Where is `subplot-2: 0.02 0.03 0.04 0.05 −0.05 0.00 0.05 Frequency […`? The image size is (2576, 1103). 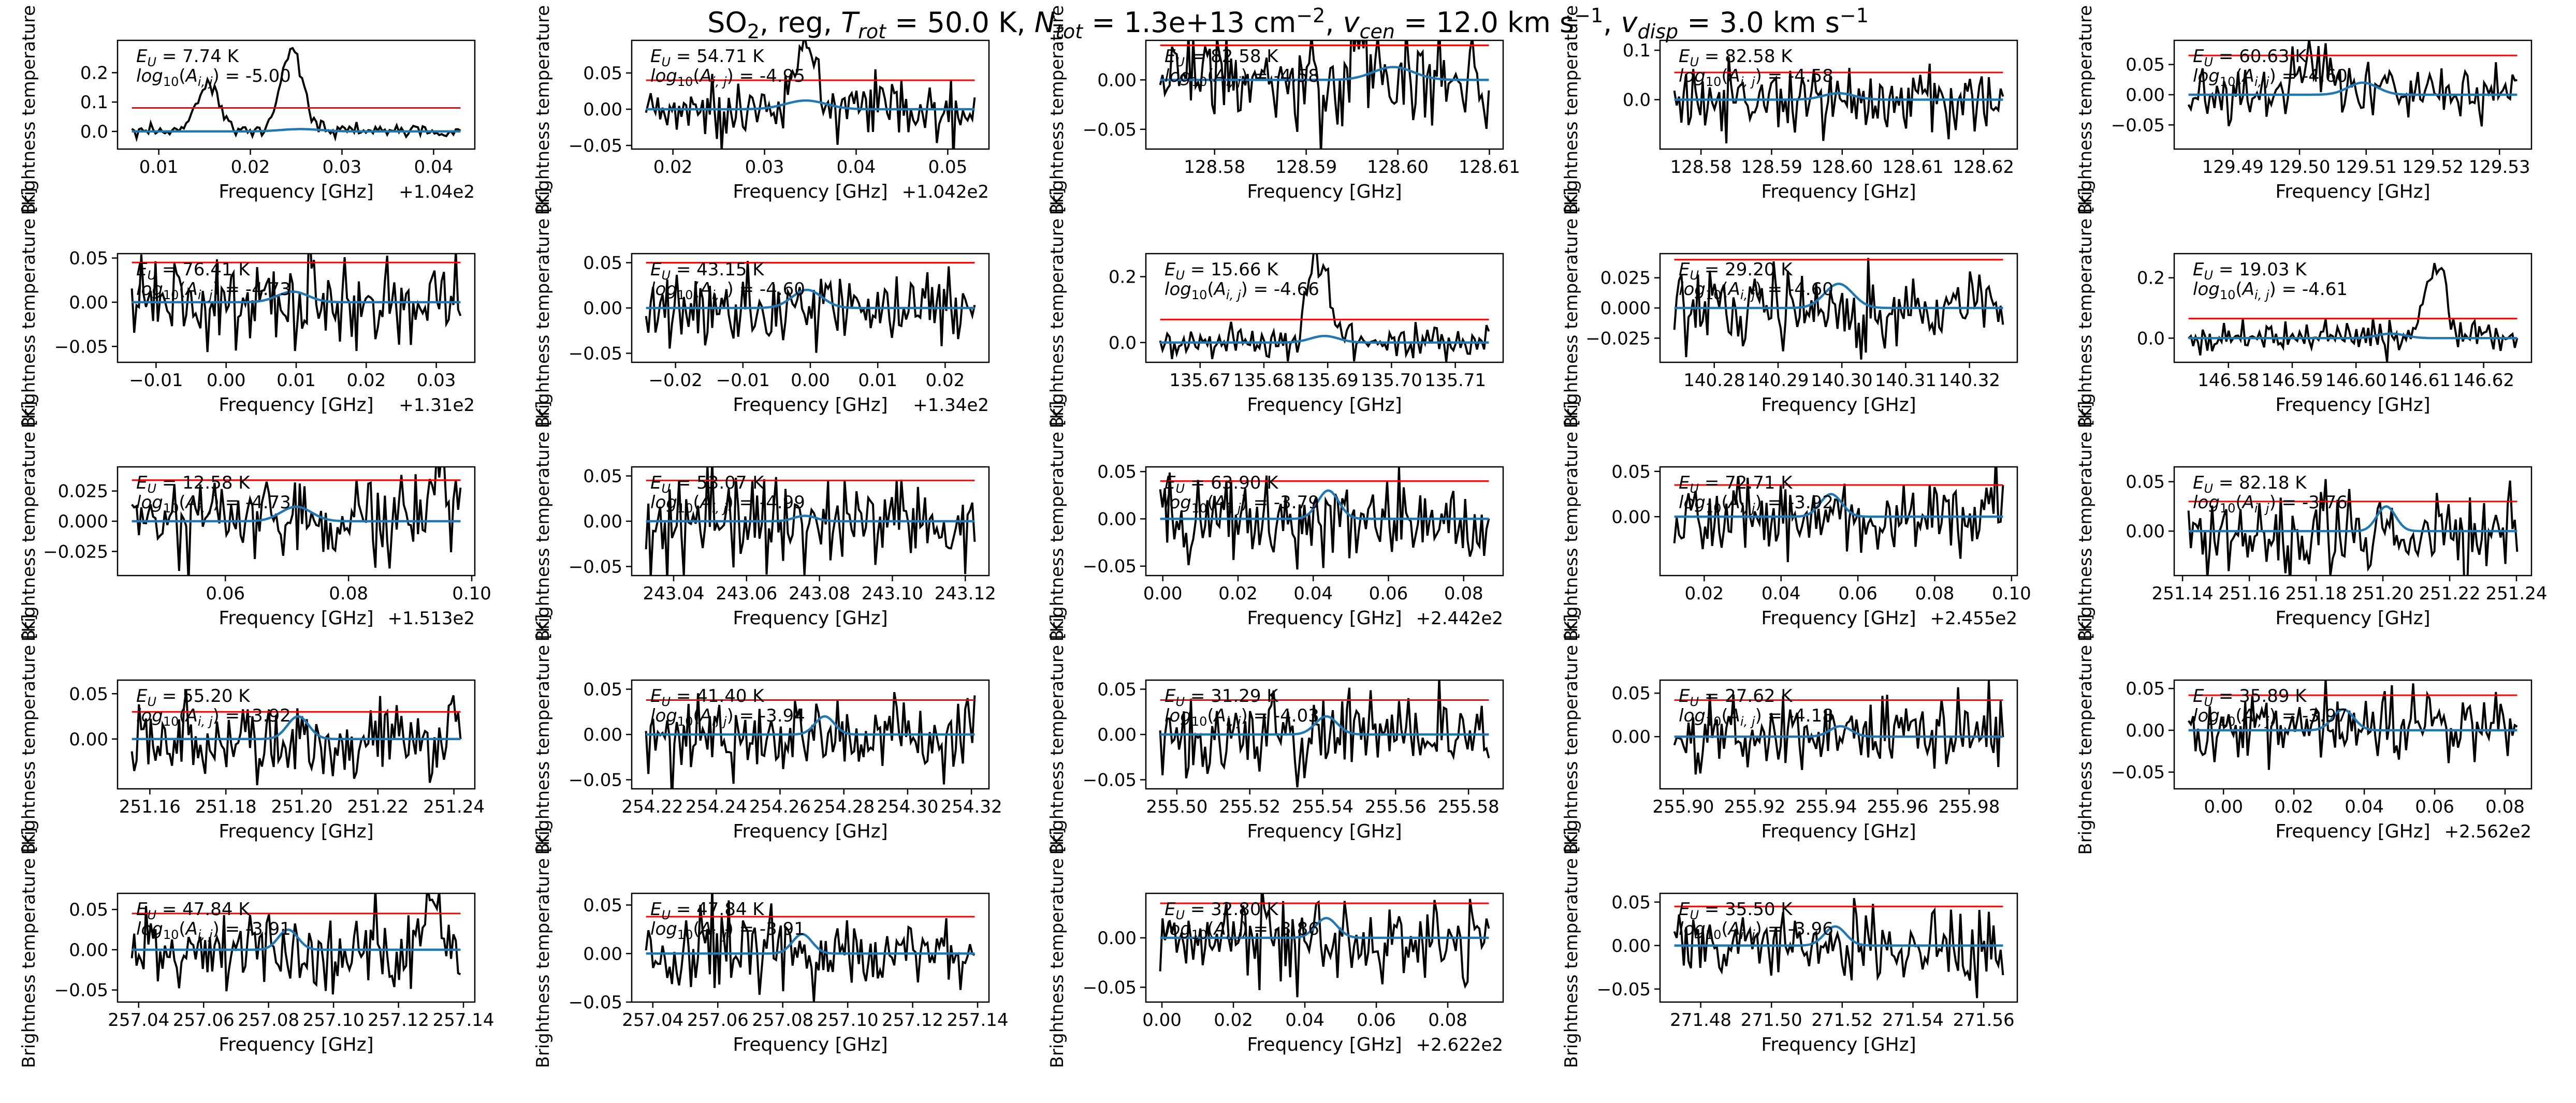
subplot-2: 0.02 0.03 0.04 0.05 −0.05 0.00 0.05 Frequency [… is located at coordinates (762, 107).